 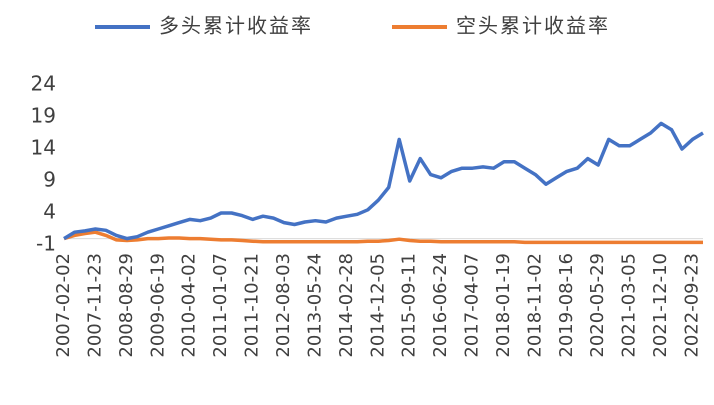 What do you see at coordinates (252, 305) in the screenshot?
I see `x-tick-label: 2011-10-21` at bounding box center [252, 305].